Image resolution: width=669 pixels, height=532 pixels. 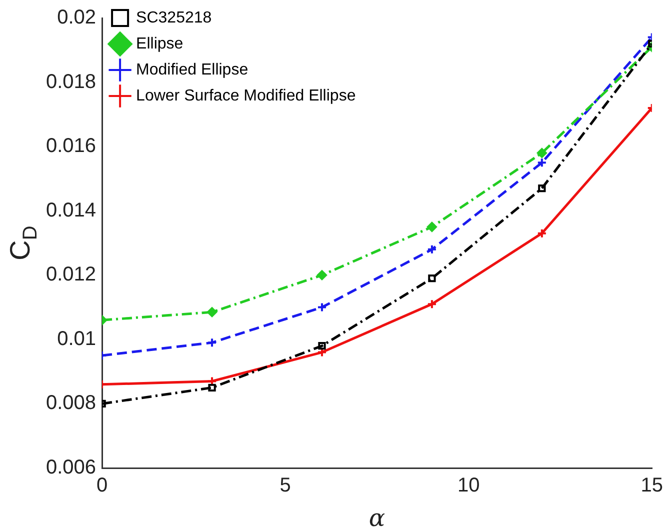 I want to click on y-tick-label: 0.012, so click(x=71, y=275).